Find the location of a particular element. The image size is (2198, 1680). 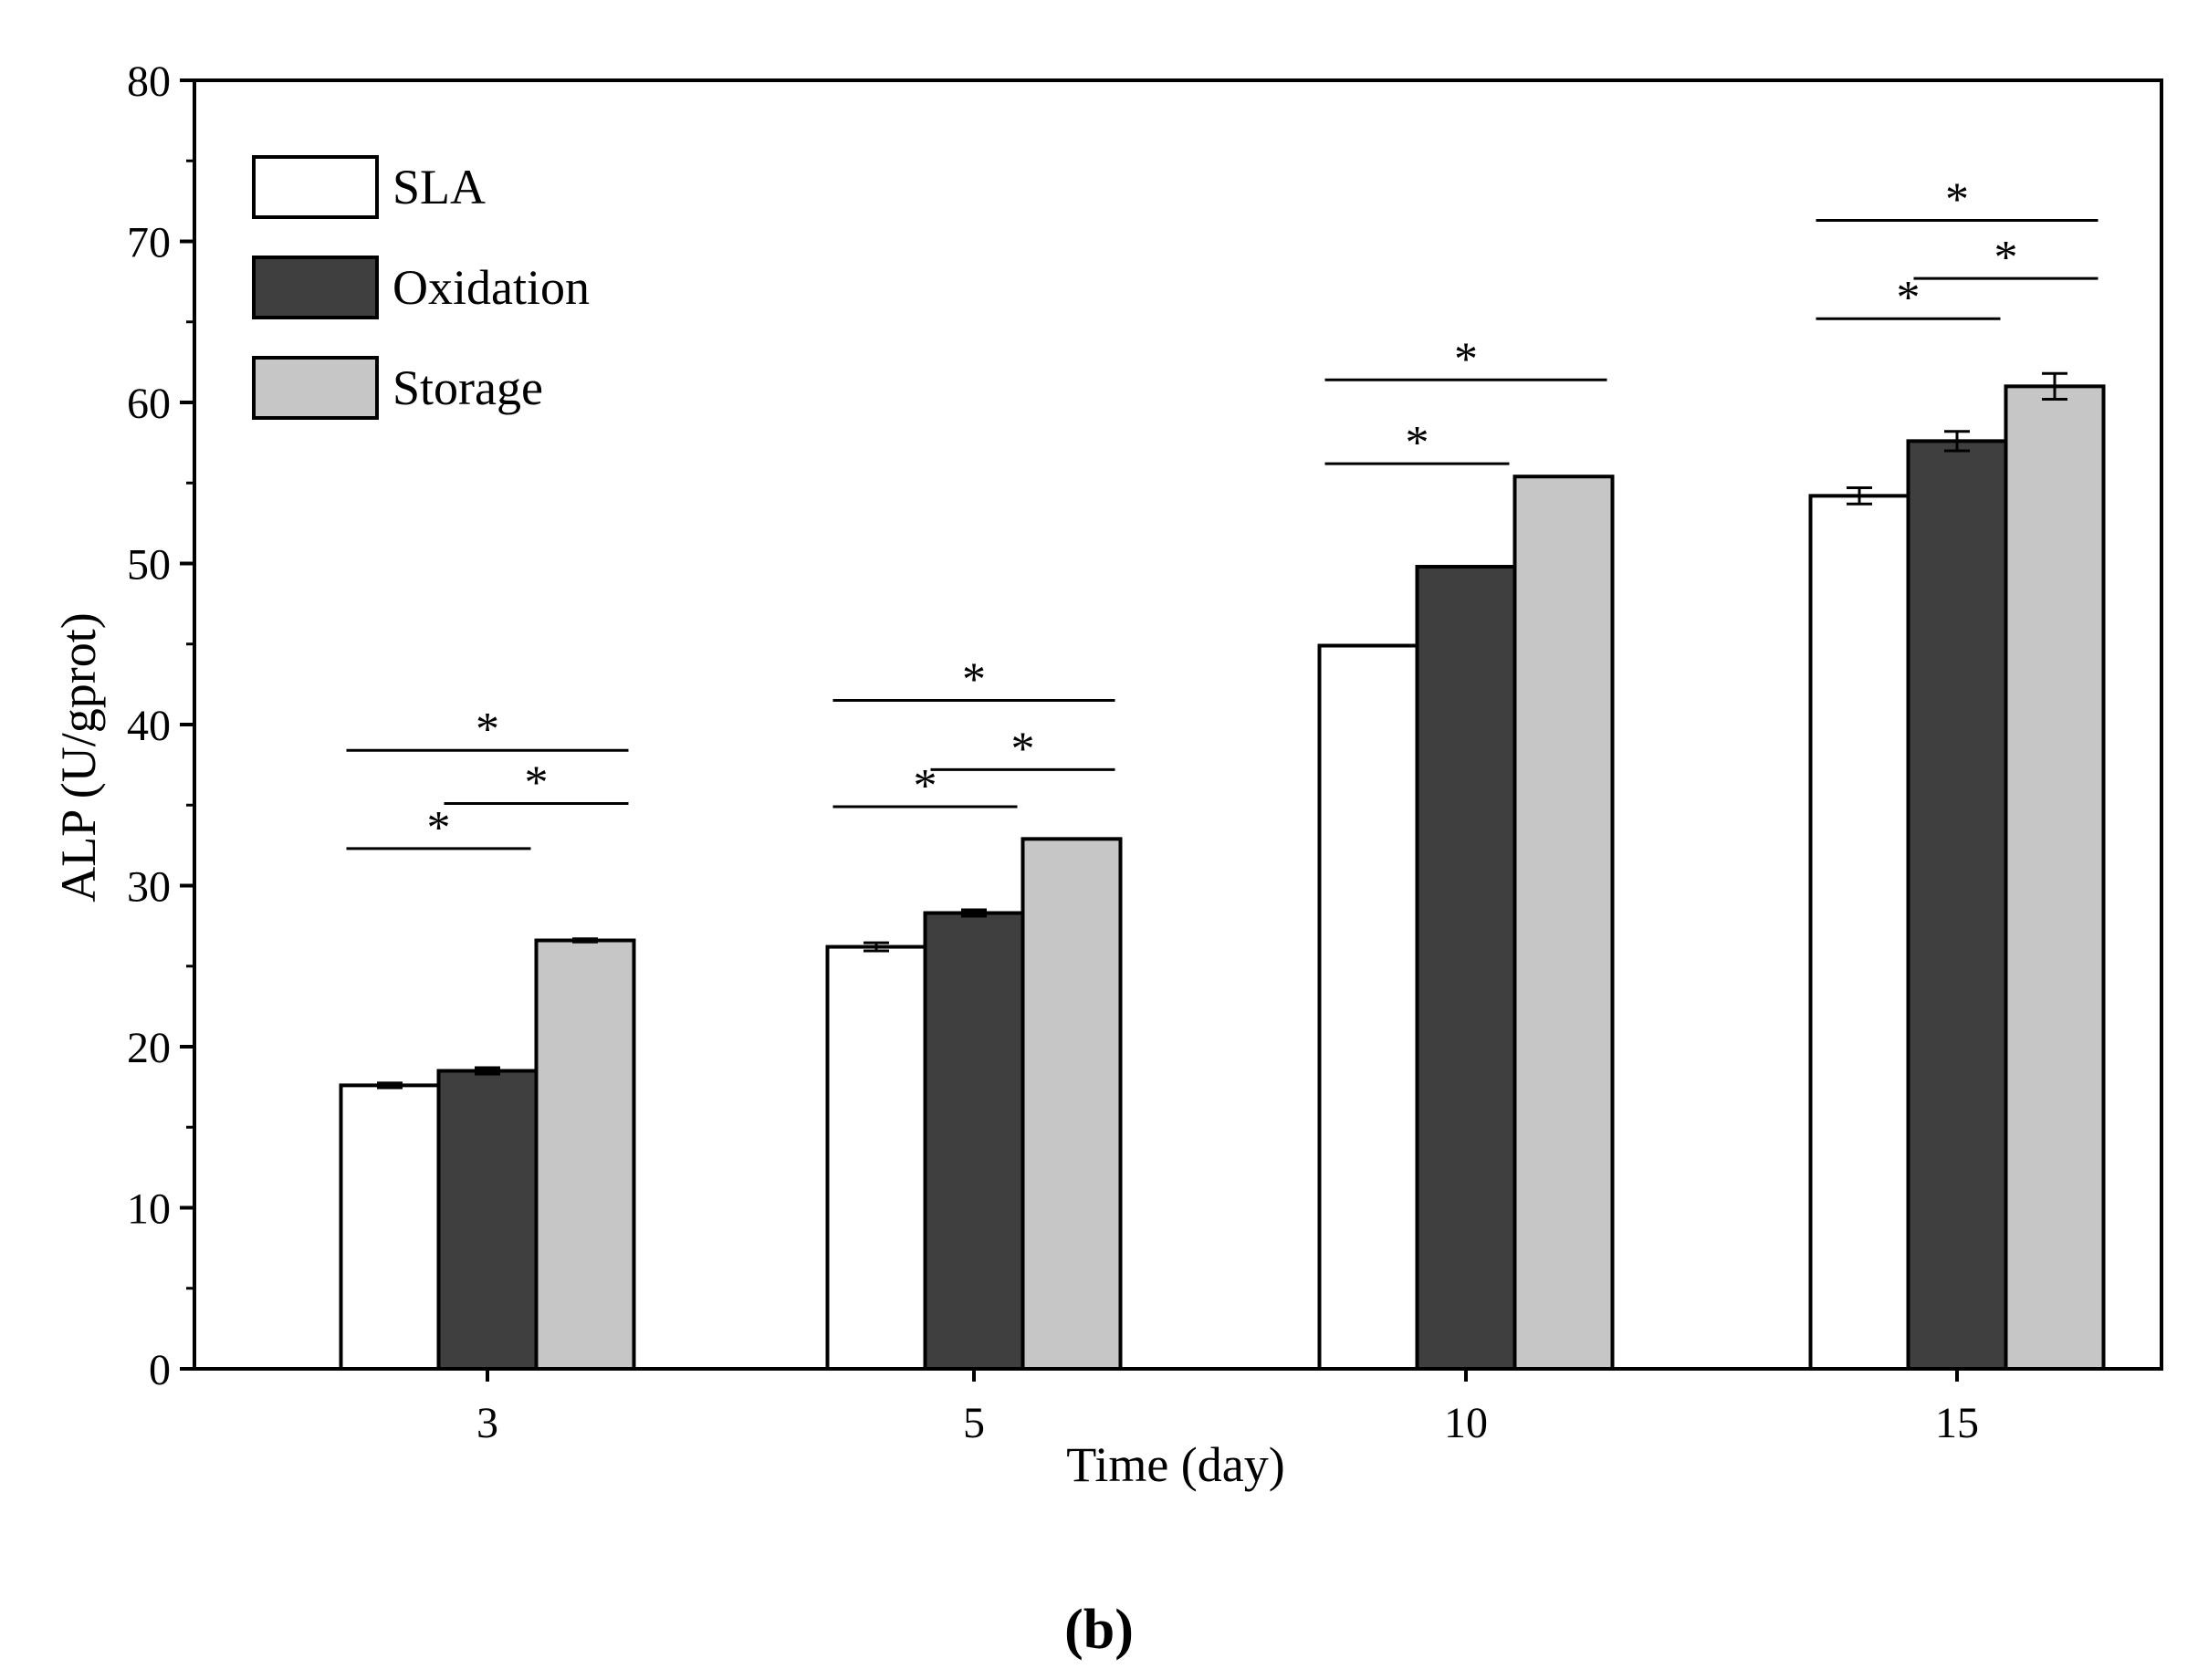

legend-item-storage: Storage is located at coordinates (397, 388).